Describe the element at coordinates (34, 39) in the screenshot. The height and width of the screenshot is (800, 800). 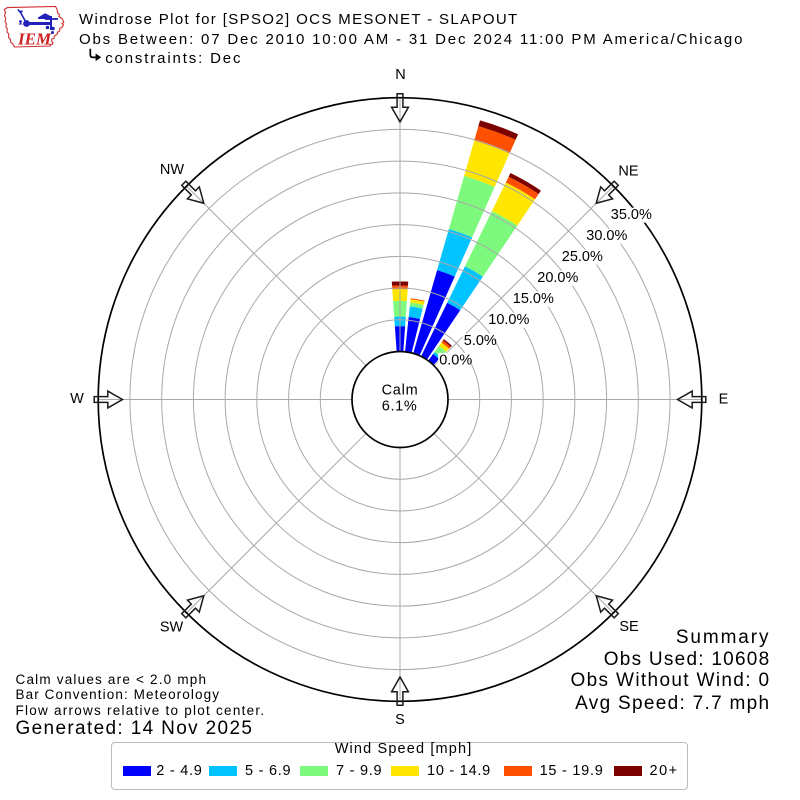
I see `svg-text: IEM` at that location.